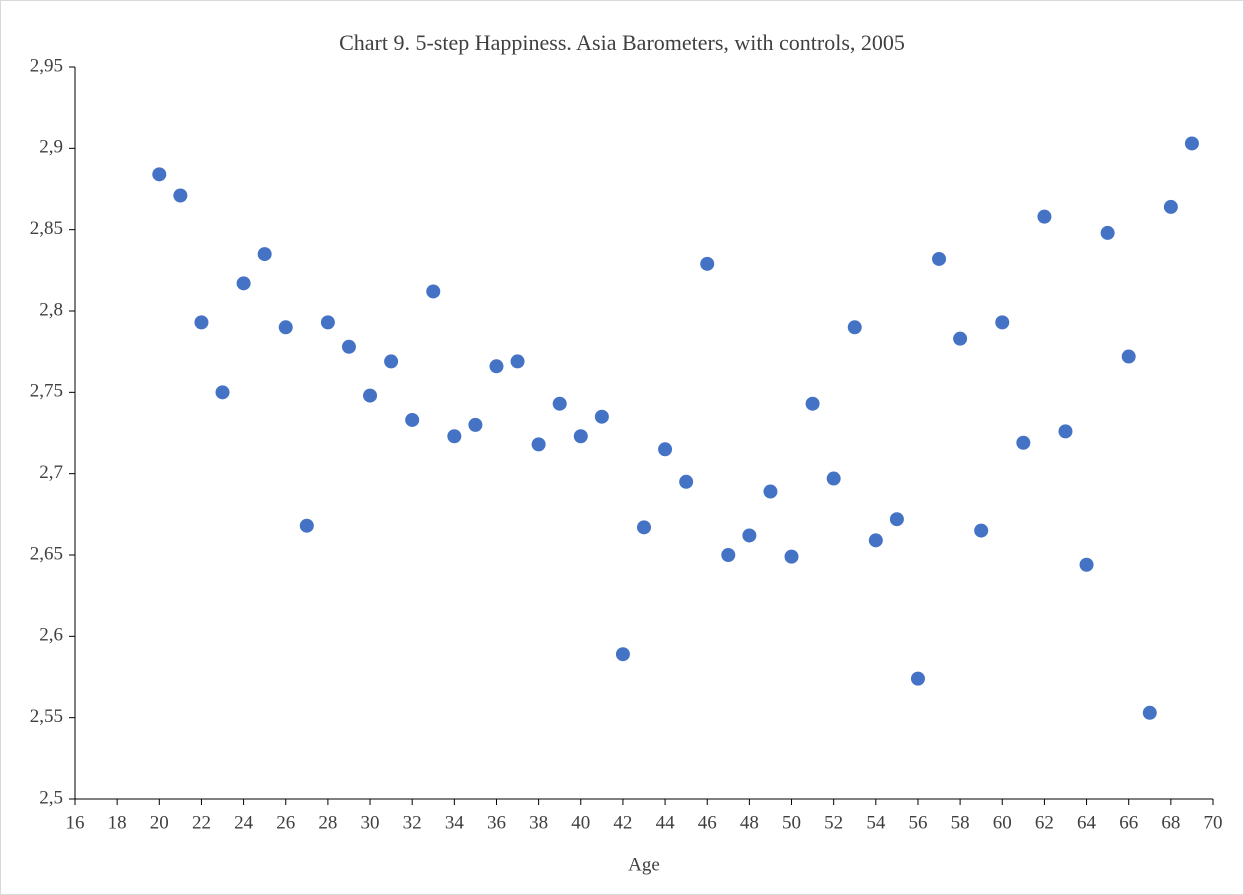 Image resolution: width=1244 pixels, height=895 pixels. I want to click on y-tick-label: 2,6, so click(51, 635).